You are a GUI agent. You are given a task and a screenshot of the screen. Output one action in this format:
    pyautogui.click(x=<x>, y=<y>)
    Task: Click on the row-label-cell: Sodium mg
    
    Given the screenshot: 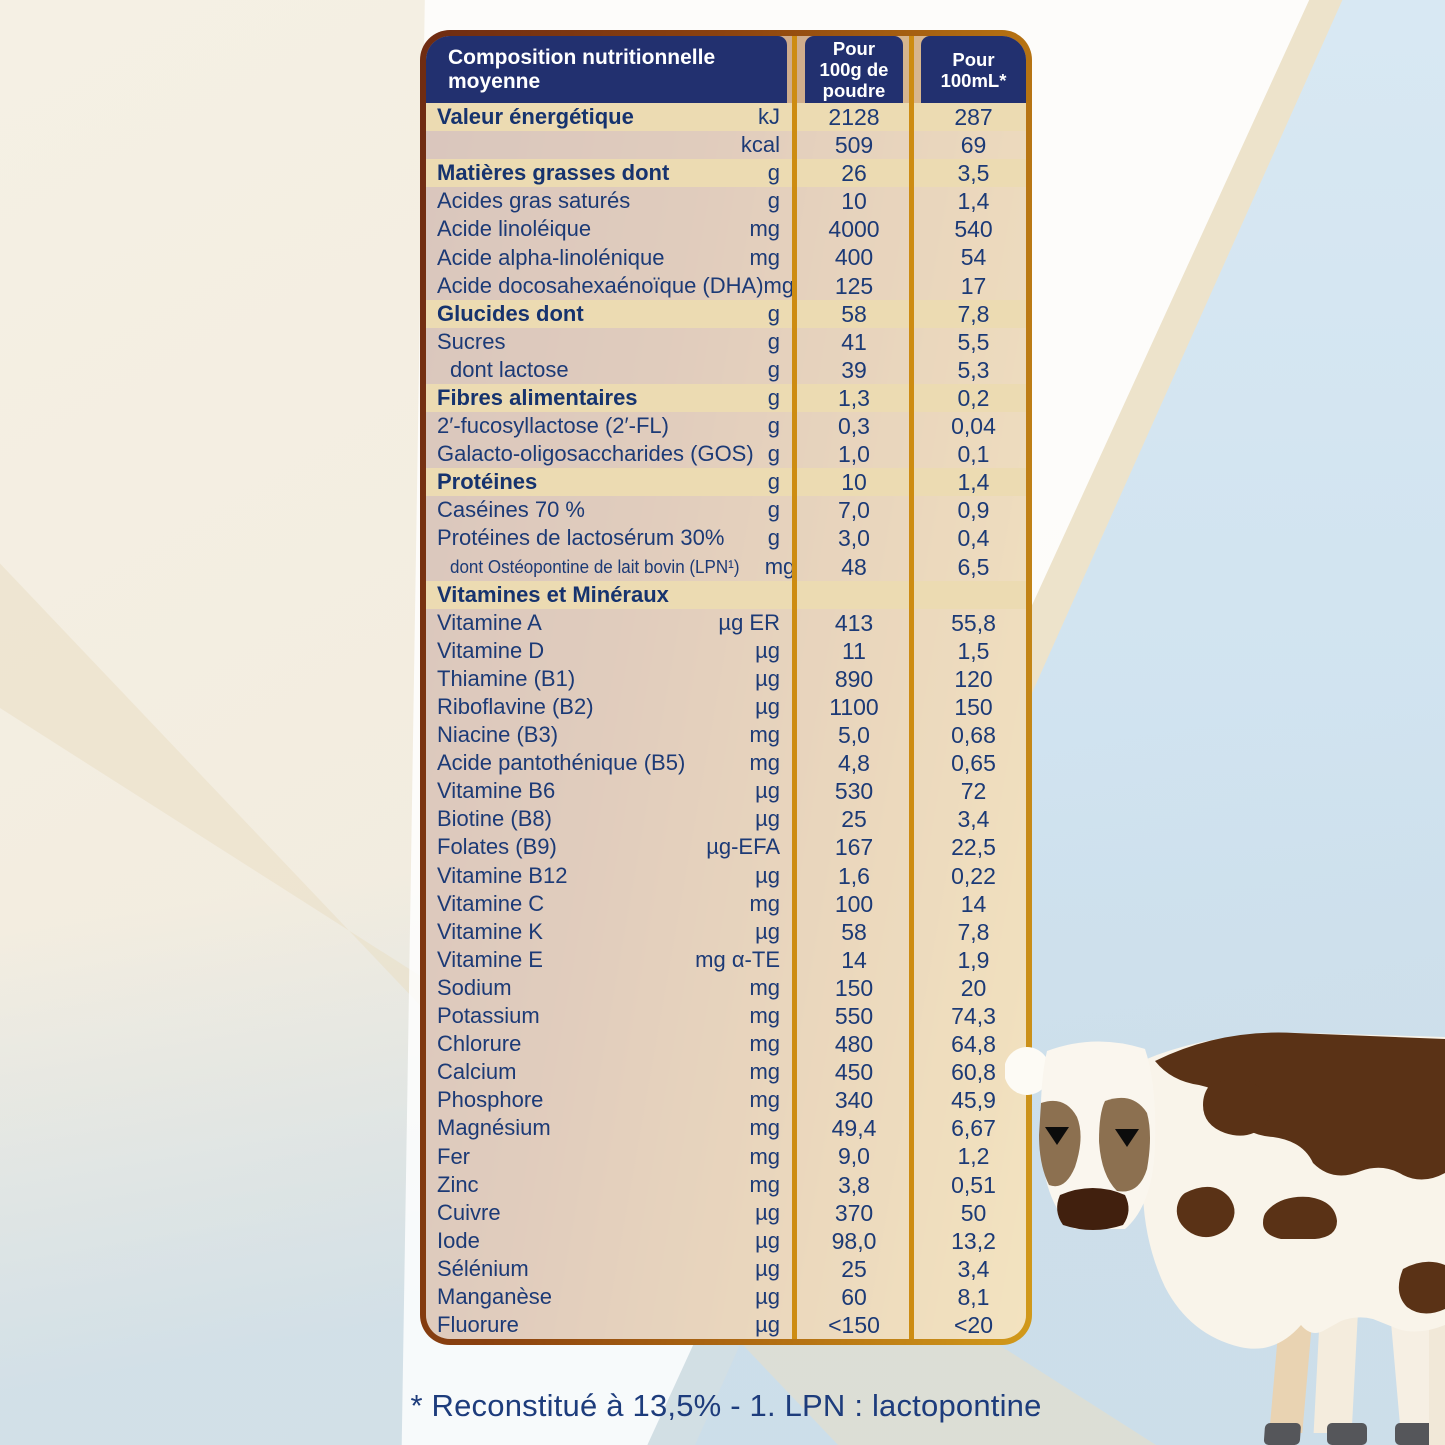 What is the action you would take?
    pyautogui.click(x=606, y=988)
    